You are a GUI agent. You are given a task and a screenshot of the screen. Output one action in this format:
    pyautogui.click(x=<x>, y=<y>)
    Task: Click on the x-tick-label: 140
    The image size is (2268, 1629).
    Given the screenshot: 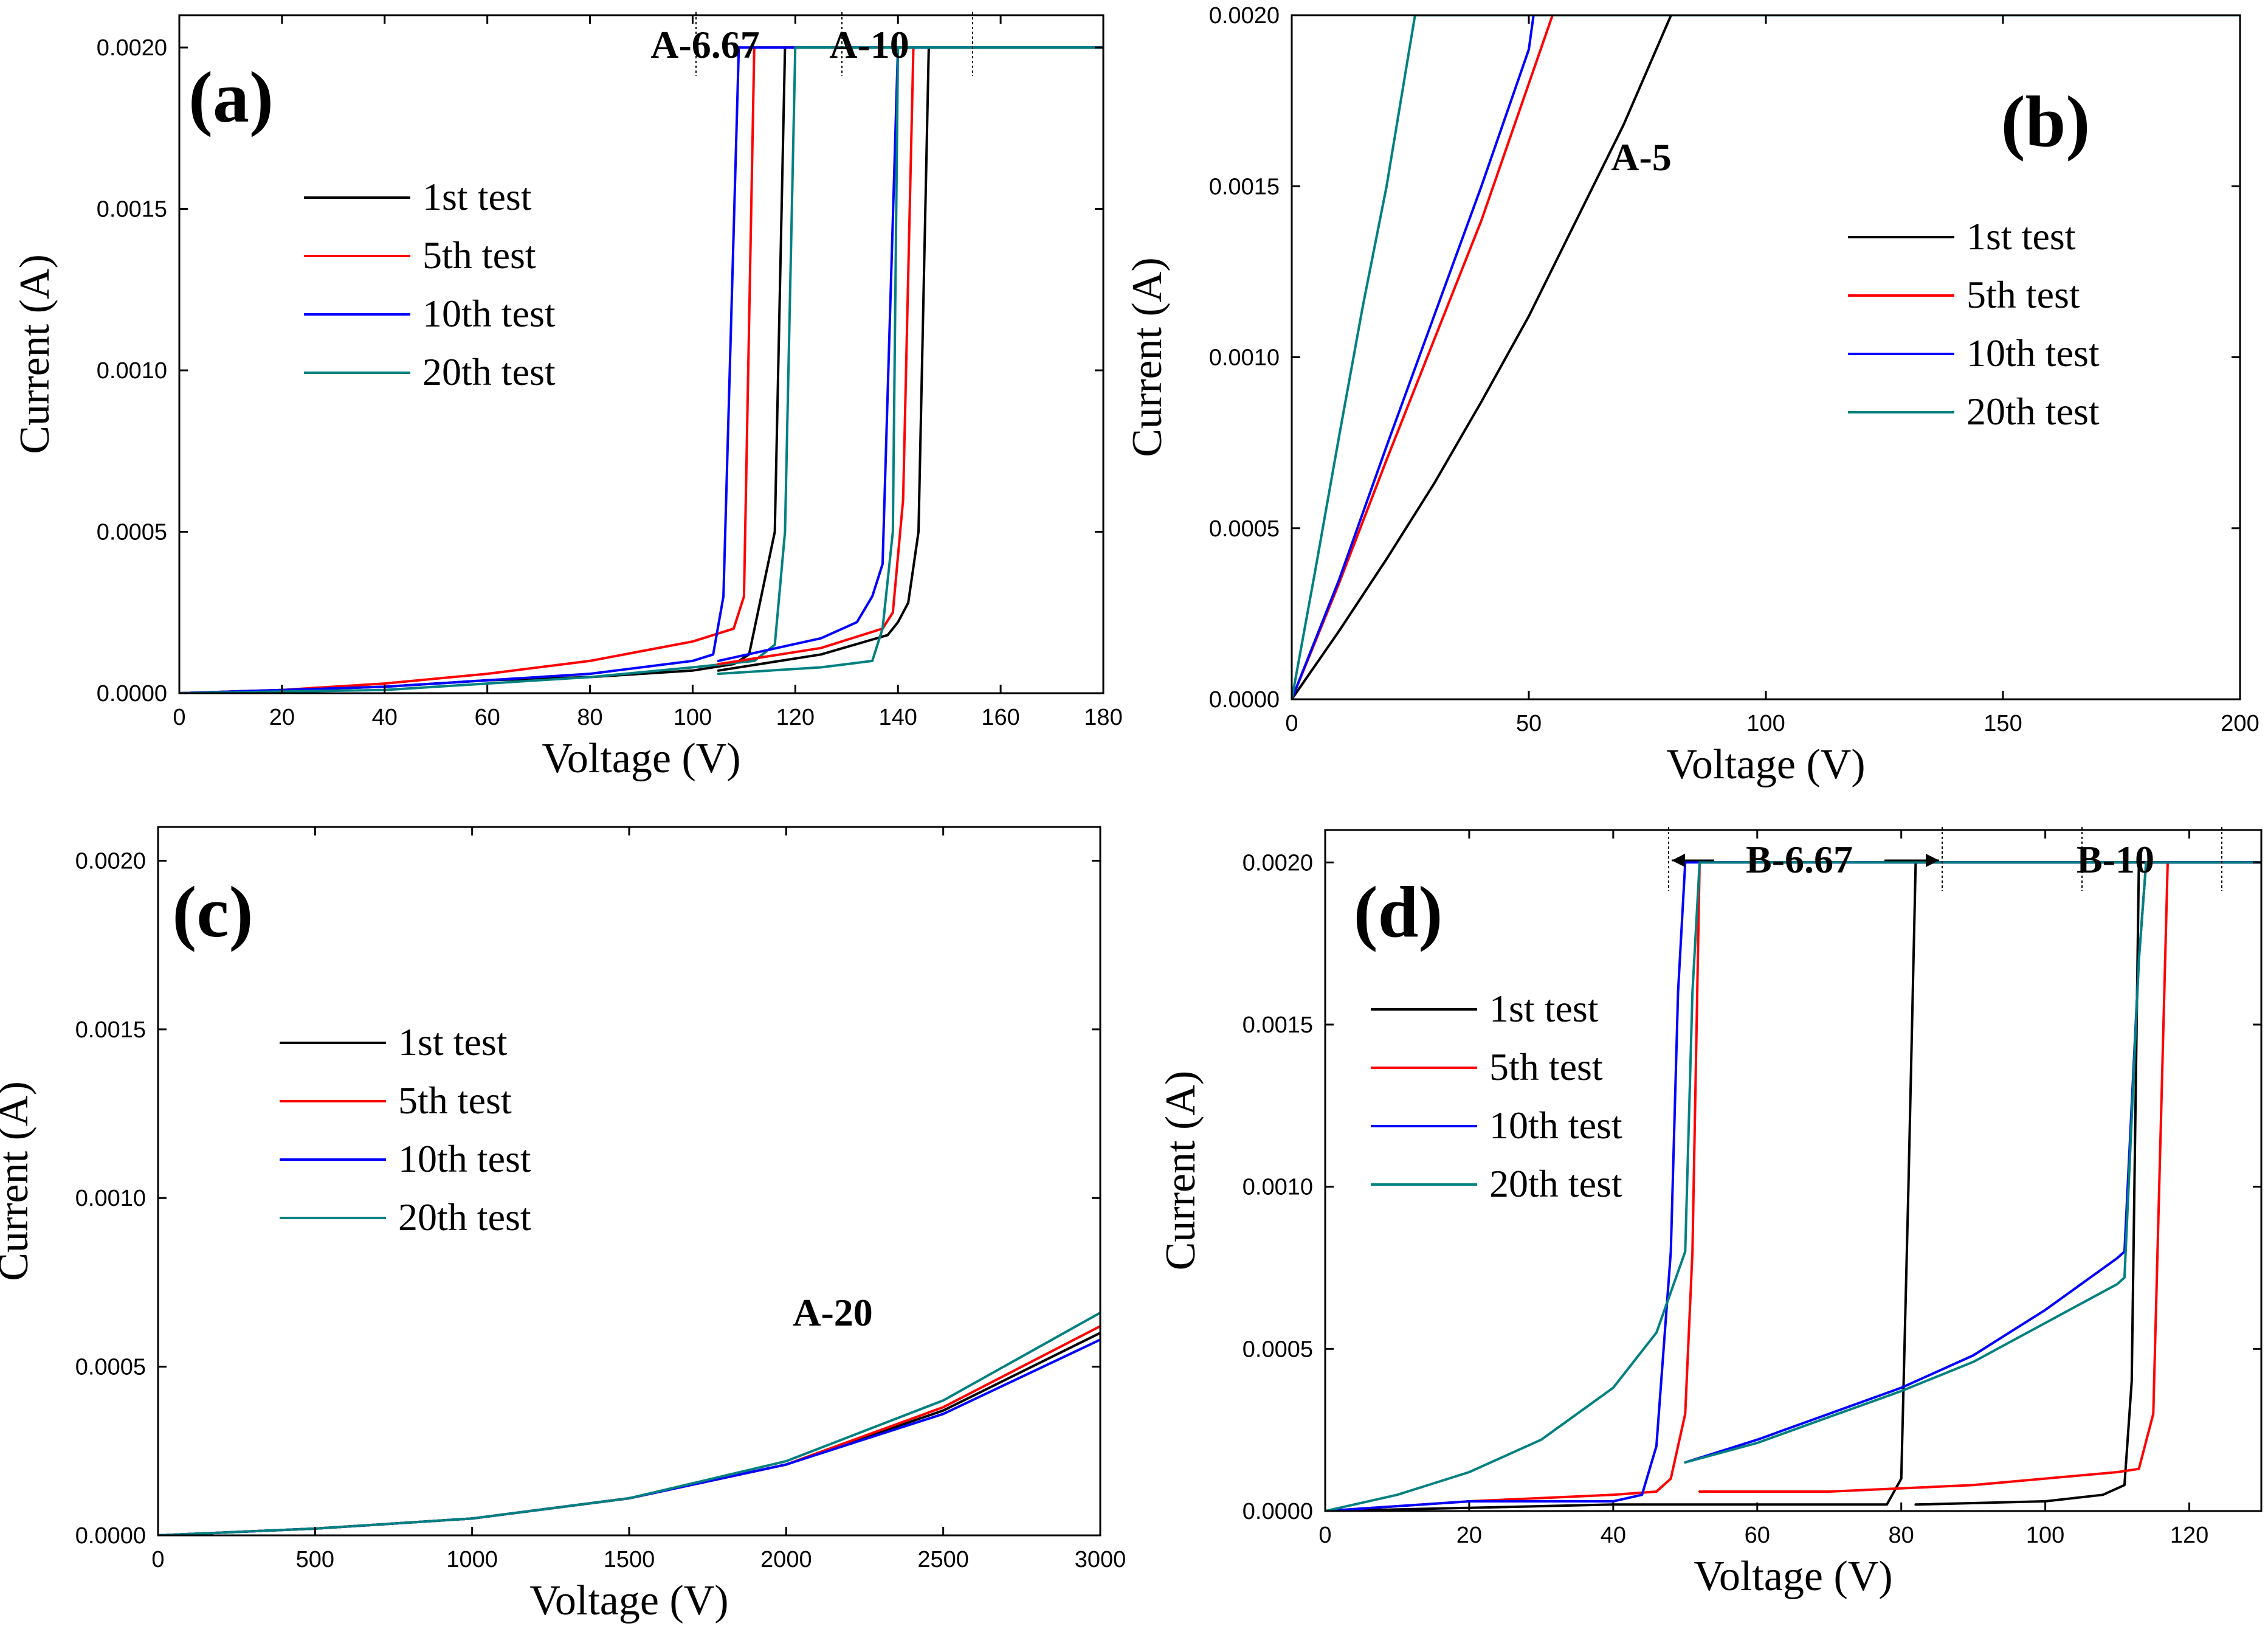 What is the action you would take?
    pyautogui.click(x=898, y=717)
    